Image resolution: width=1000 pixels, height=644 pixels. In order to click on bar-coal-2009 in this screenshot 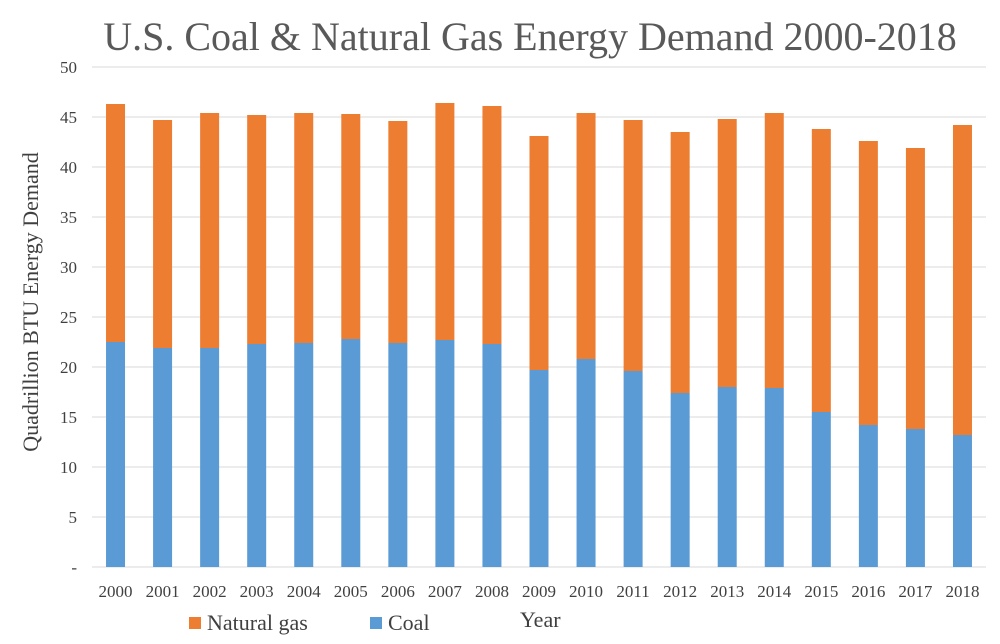, I will do `click(539, 468)`.